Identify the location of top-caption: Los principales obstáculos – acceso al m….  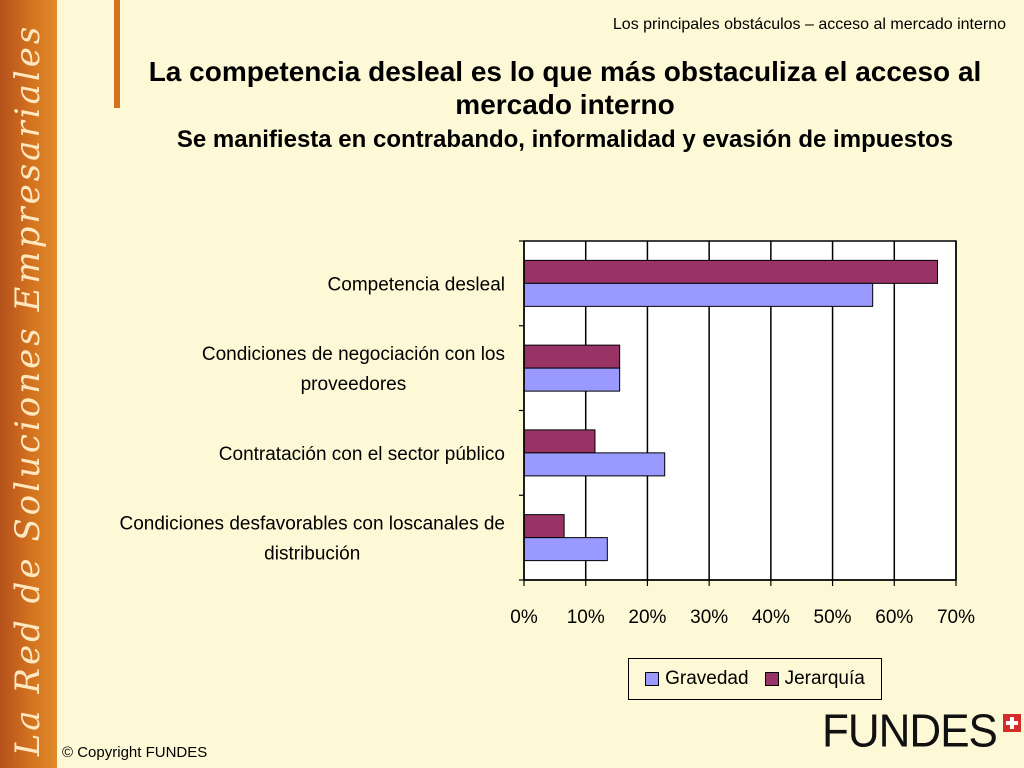
(809, 24).